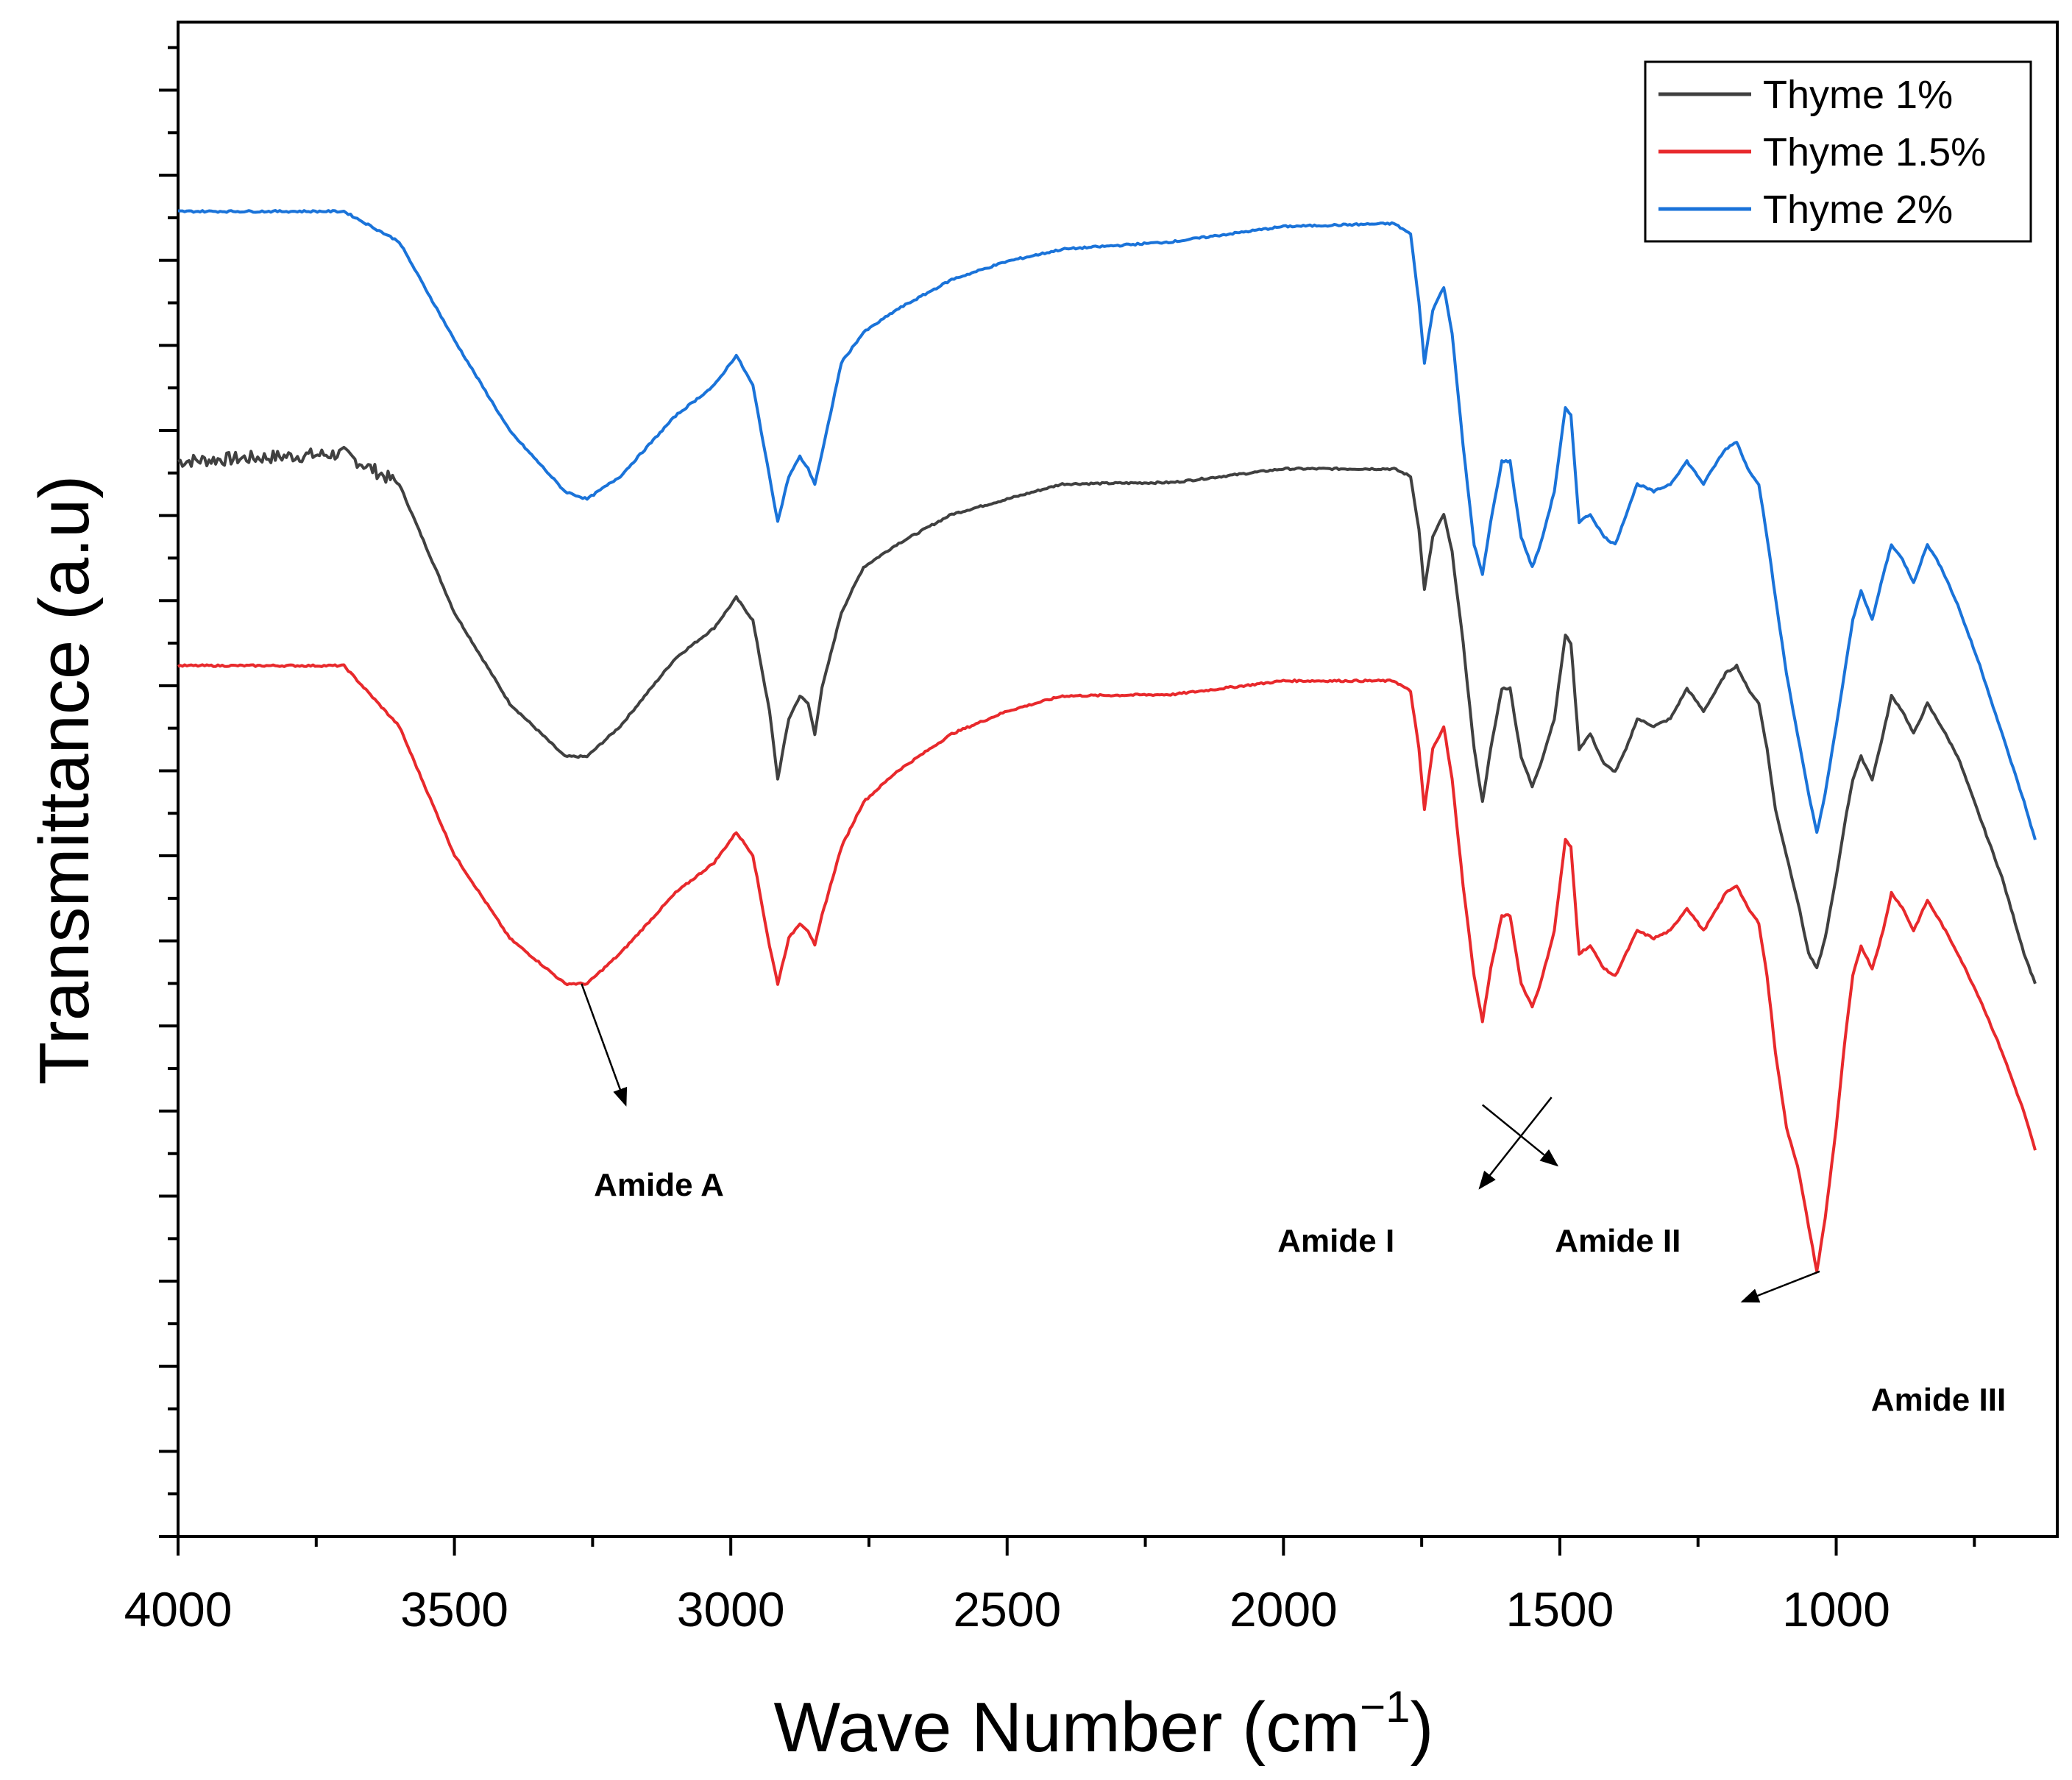 This screenshot has height=1780, width=2072. I want to click on x-tick-label: 3000, so click(731, 1609).